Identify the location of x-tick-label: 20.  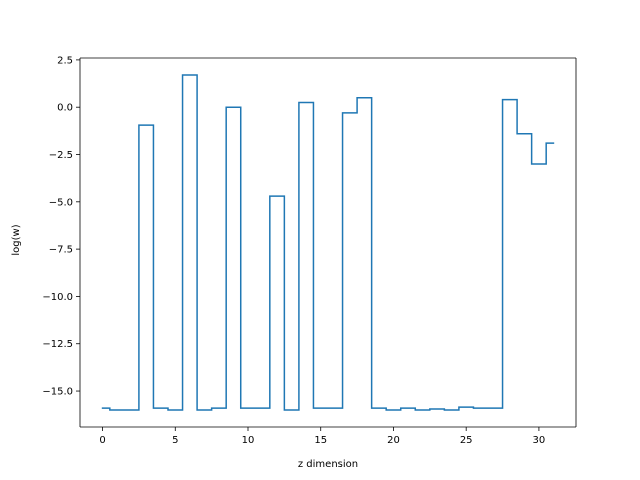
(393, 440).